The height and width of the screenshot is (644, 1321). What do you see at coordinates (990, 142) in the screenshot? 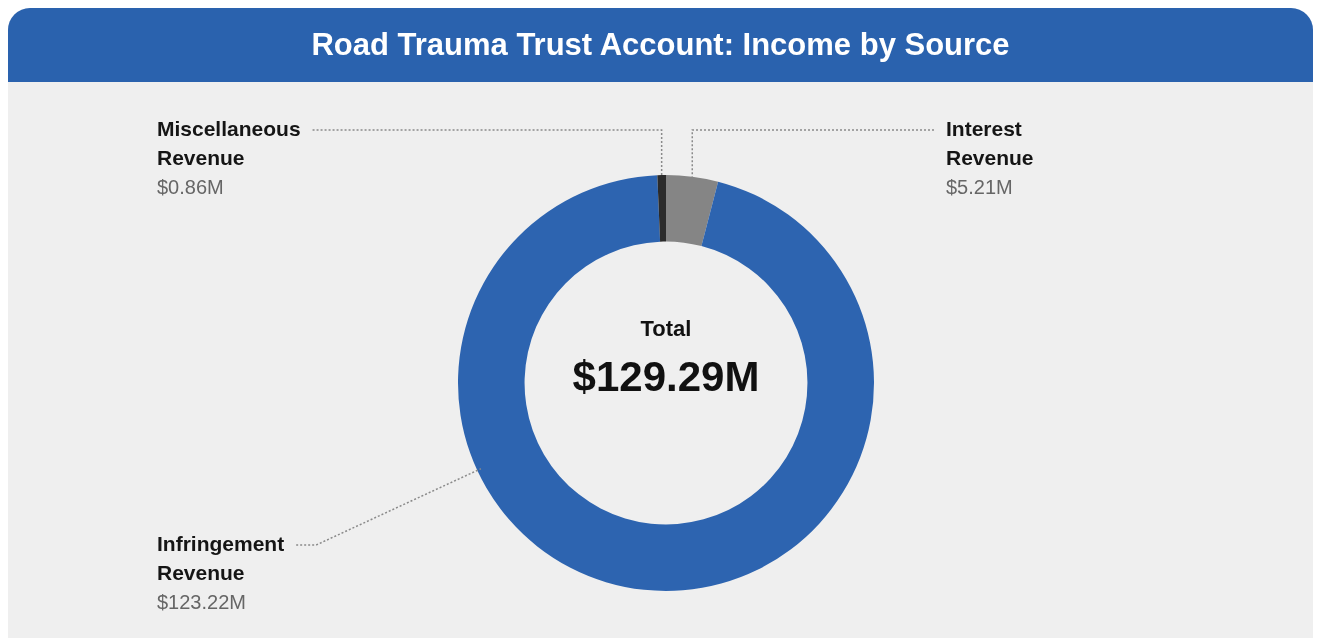
I see `slice-label: Interest Revenue` at bounding box center [990, 142].